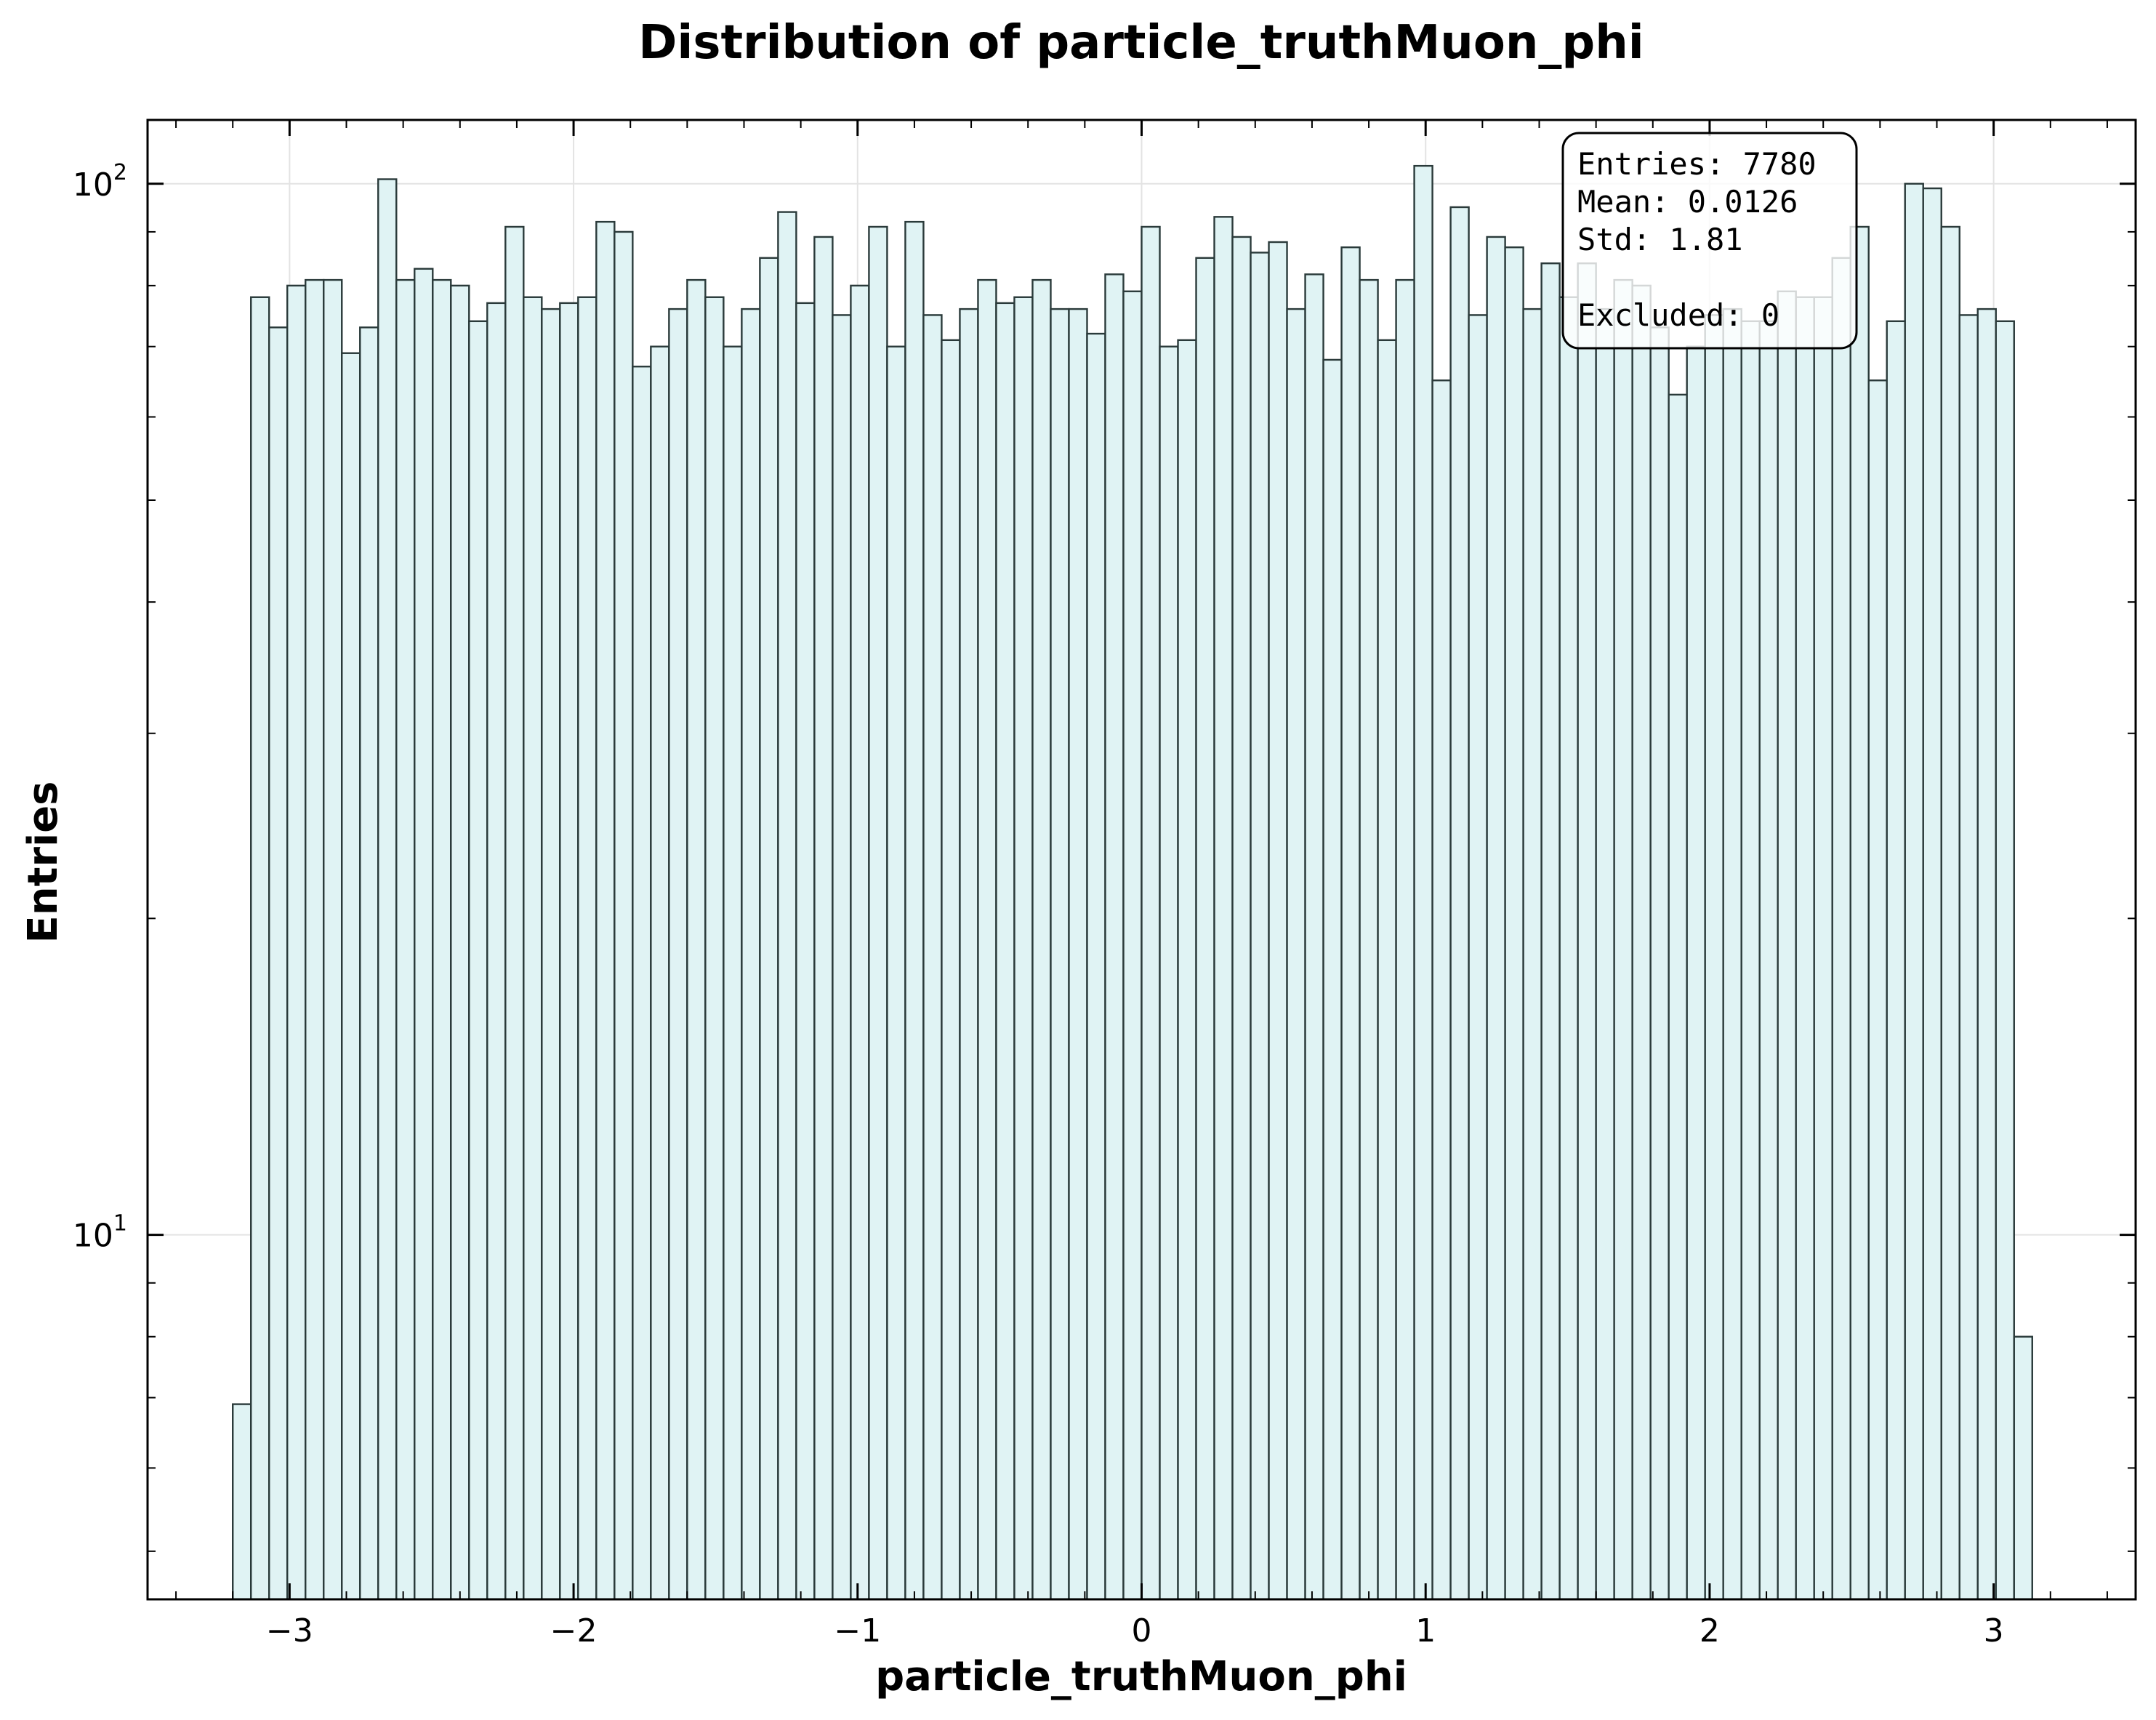 This screenshot has height=1720, width=2156. I want to click on y-tick-label: 10¹, so click(100, 1233).